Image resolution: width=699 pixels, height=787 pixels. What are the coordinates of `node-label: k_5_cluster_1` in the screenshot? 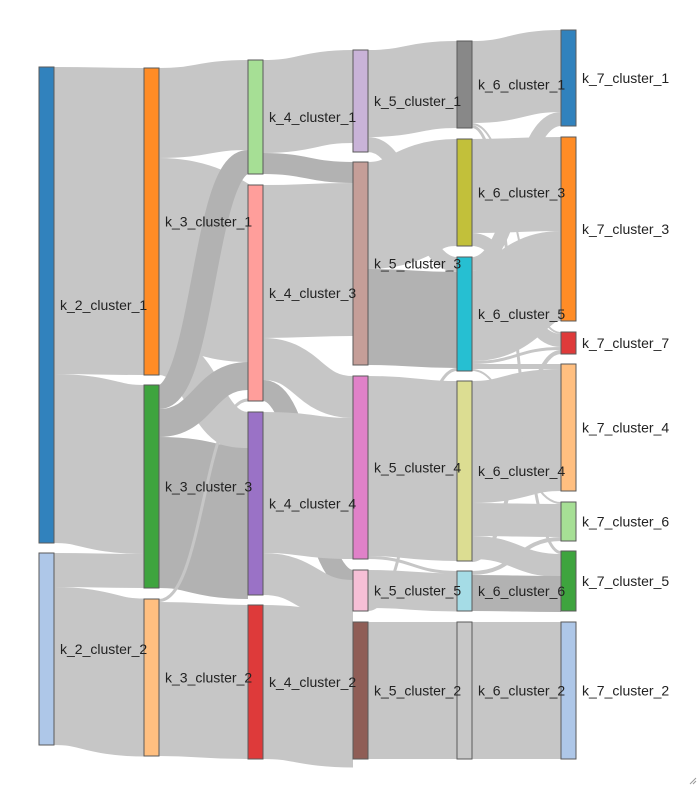 It's located at (417, 101).